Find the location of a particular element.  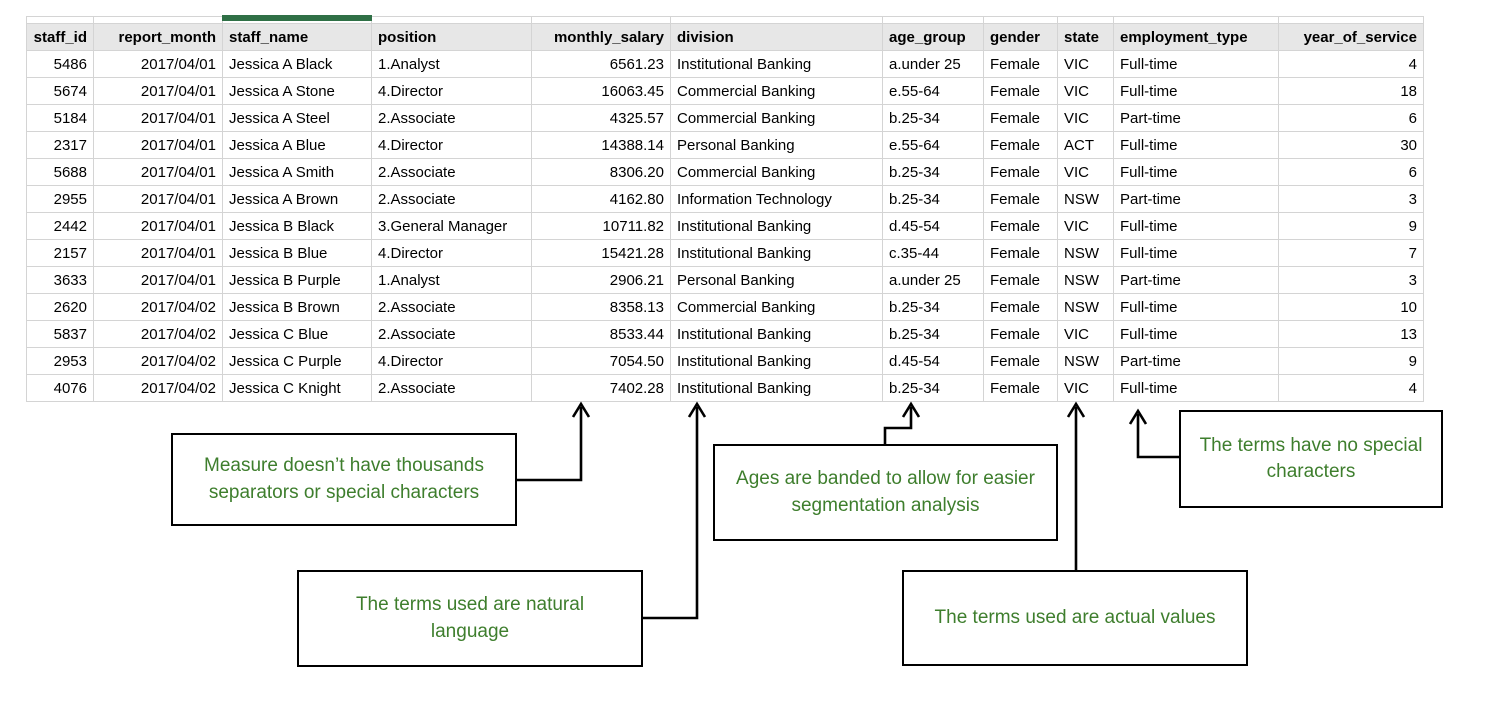

column-header-employment_type: employment_type is located at coordinates (1196, 37).